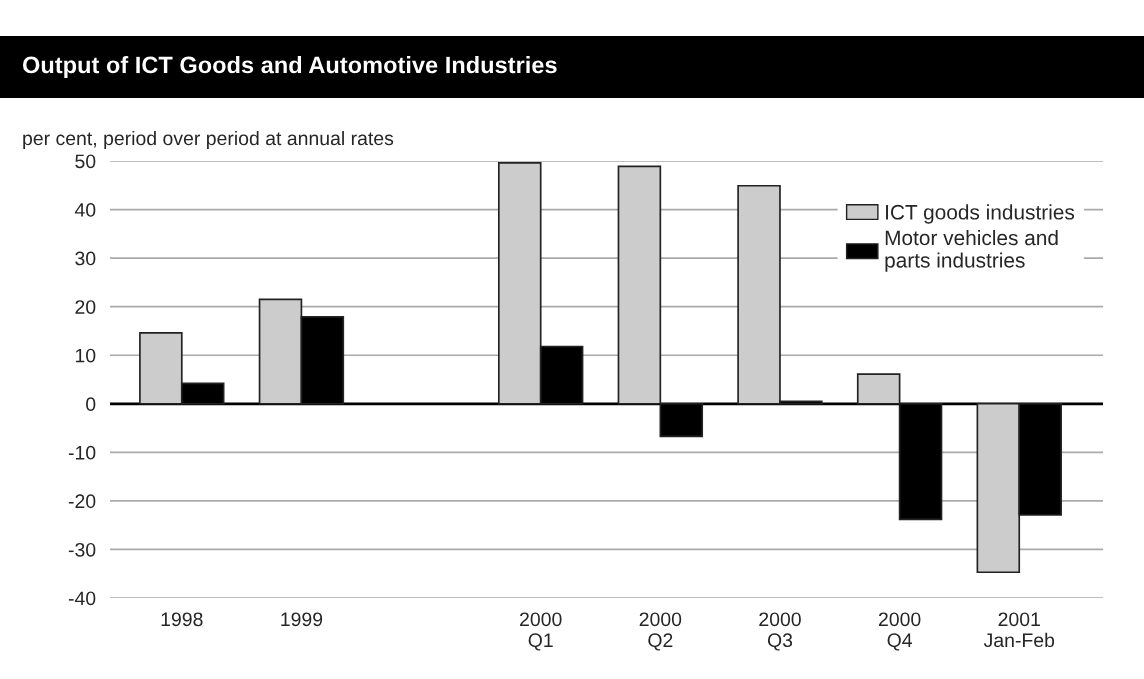 The width and height of the screenshot is (1144, 679). Describe the element at coordinates (82, 598) in the screenshot. I see `y-tick-label: -40` at that location.